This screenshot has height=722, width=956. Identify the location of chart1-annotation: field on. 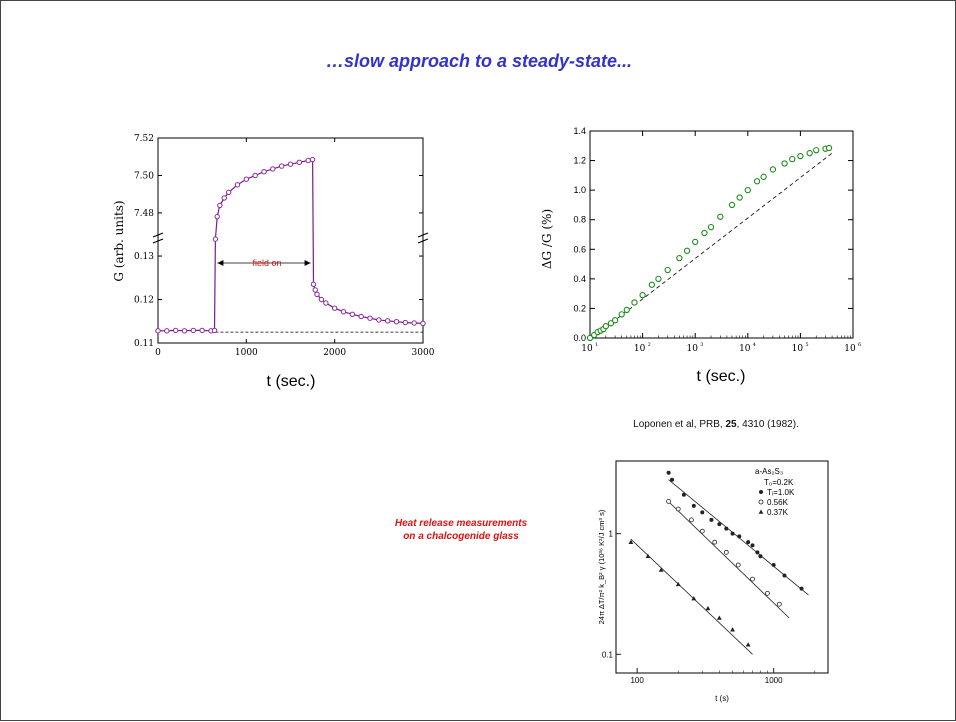
(266, 263).